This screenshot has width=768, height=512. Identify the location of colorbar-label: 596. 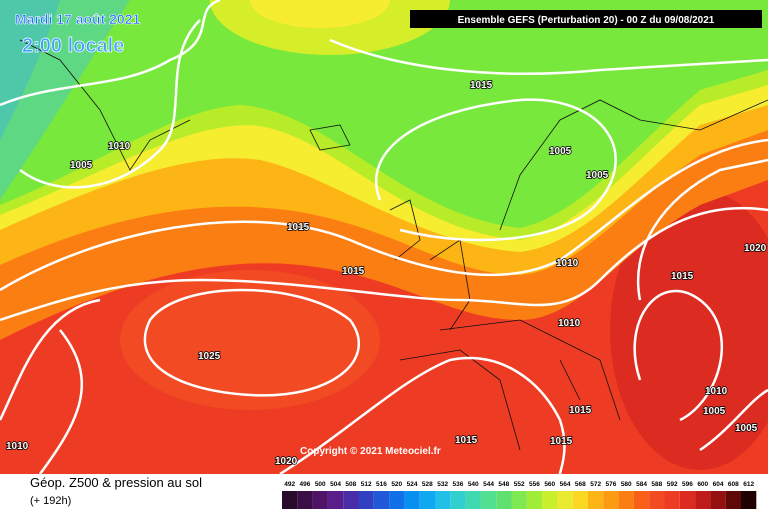
(687, 484).